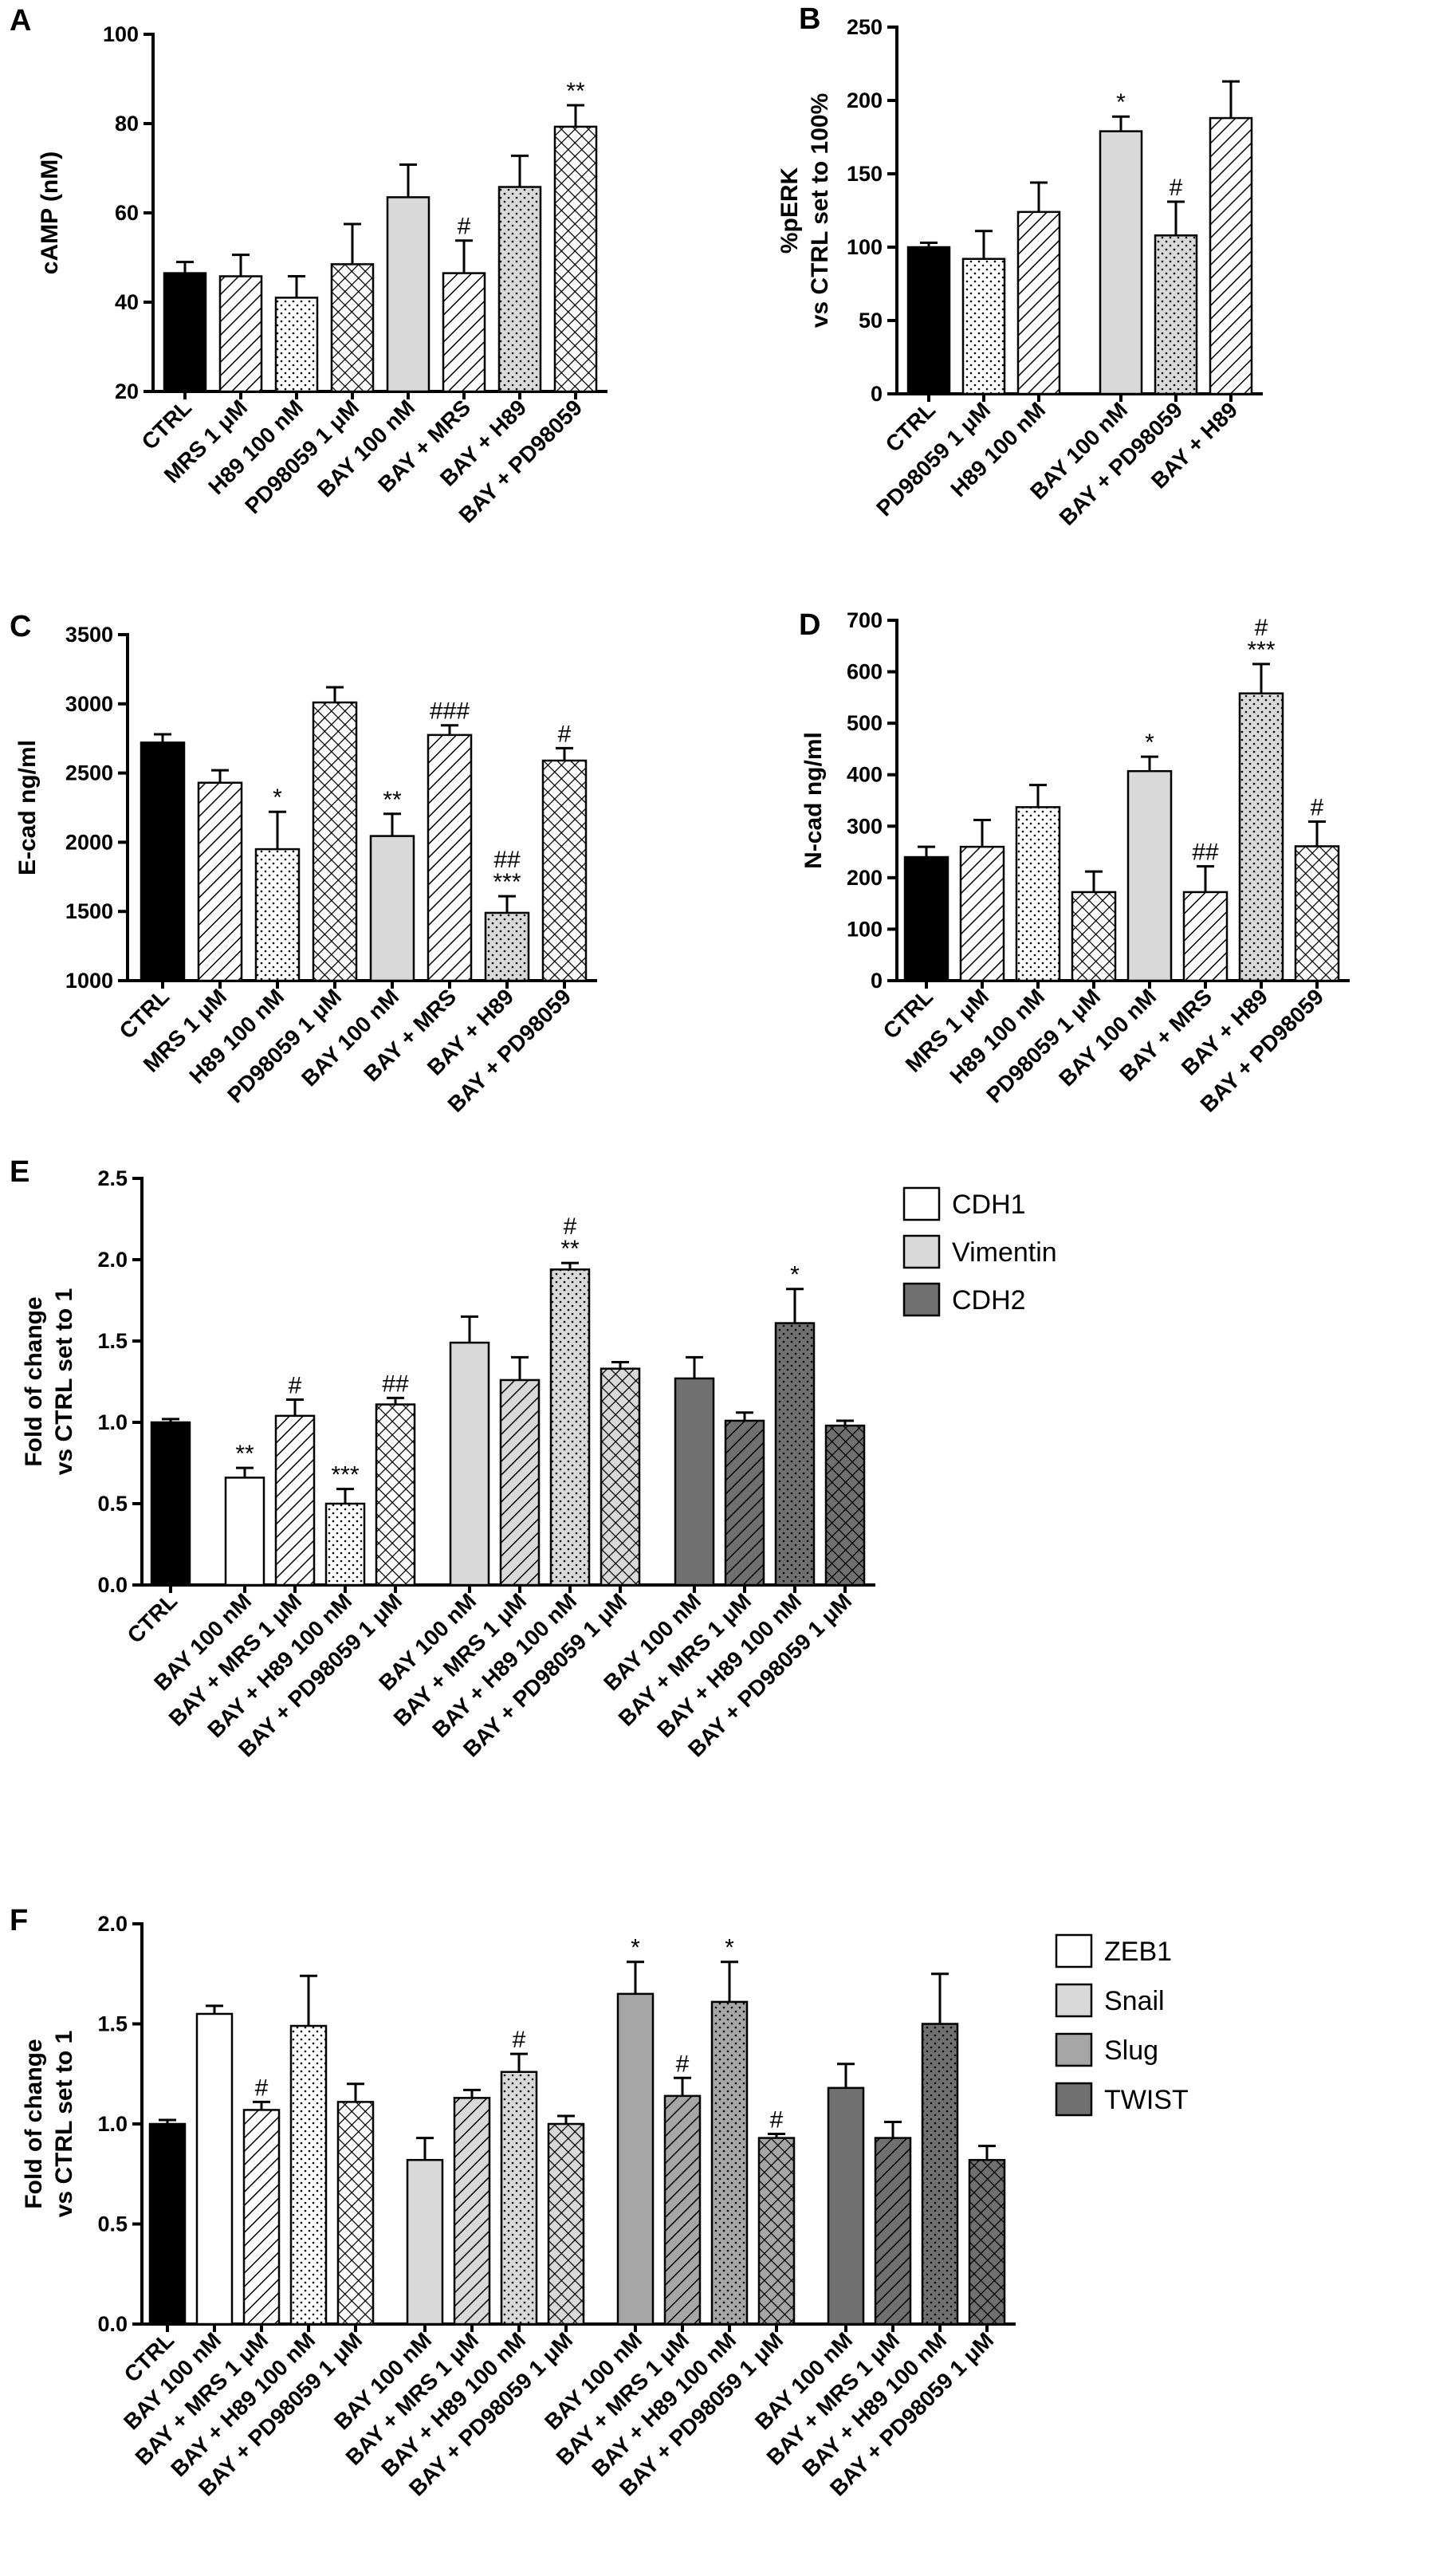 This screenshot has height=2576, width=1435. I want to click on y-tick-label: 2.0, so click(112, 1924).